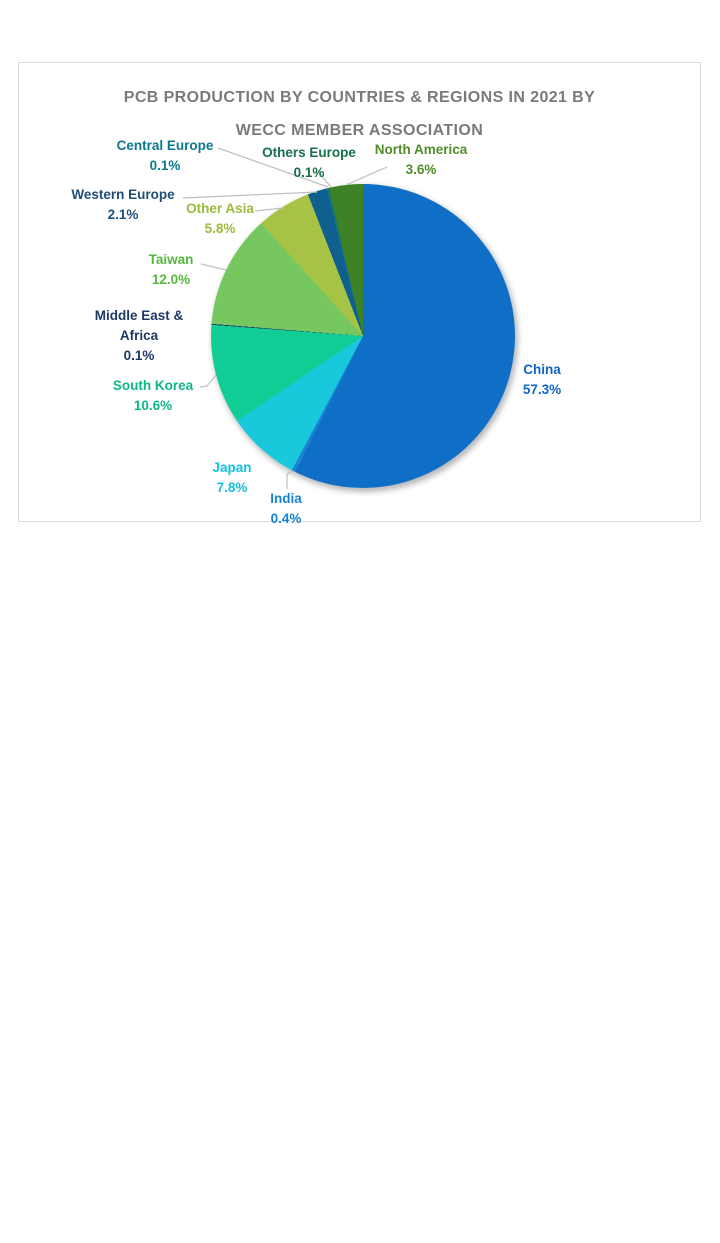 This screenshot has height=1243, width=720. What do you see at coordinates (421, 169) in the screenshot?
I see `slice-percent: 3.6%` at bounding box center [421, 169].